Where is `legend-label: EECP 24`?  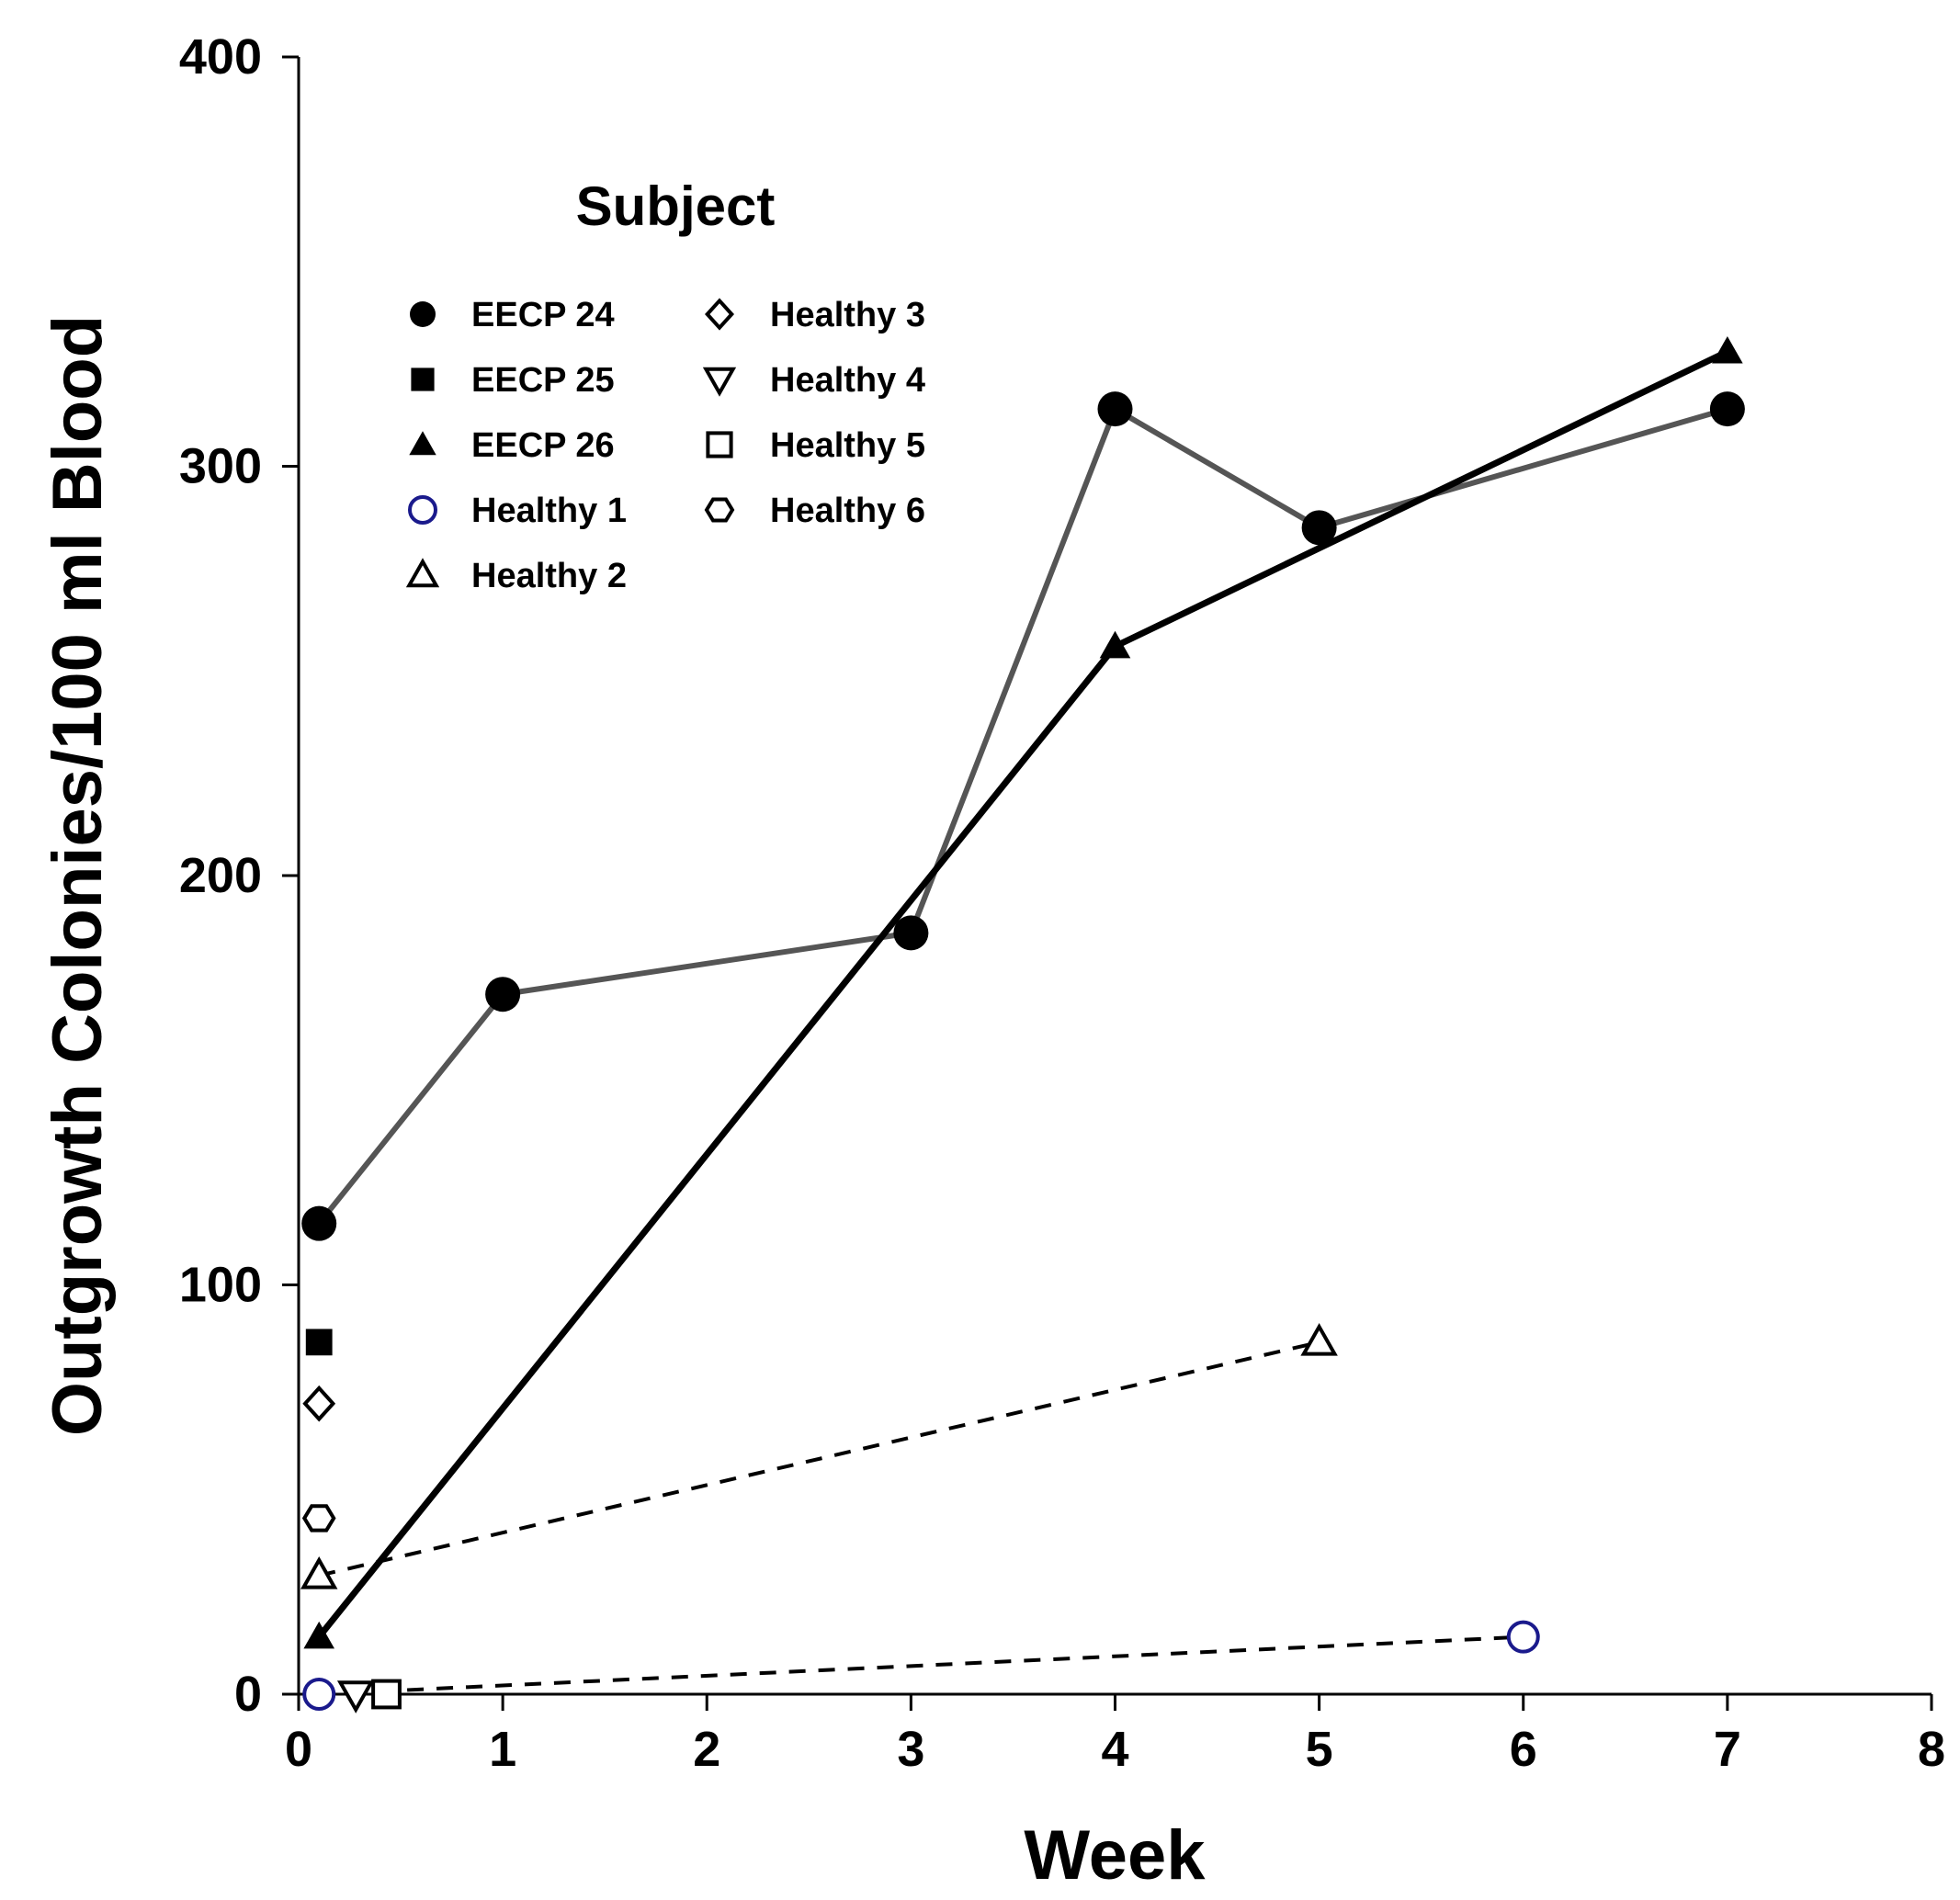
legend-label: EECP 24 is located at coordinates (543, 315).